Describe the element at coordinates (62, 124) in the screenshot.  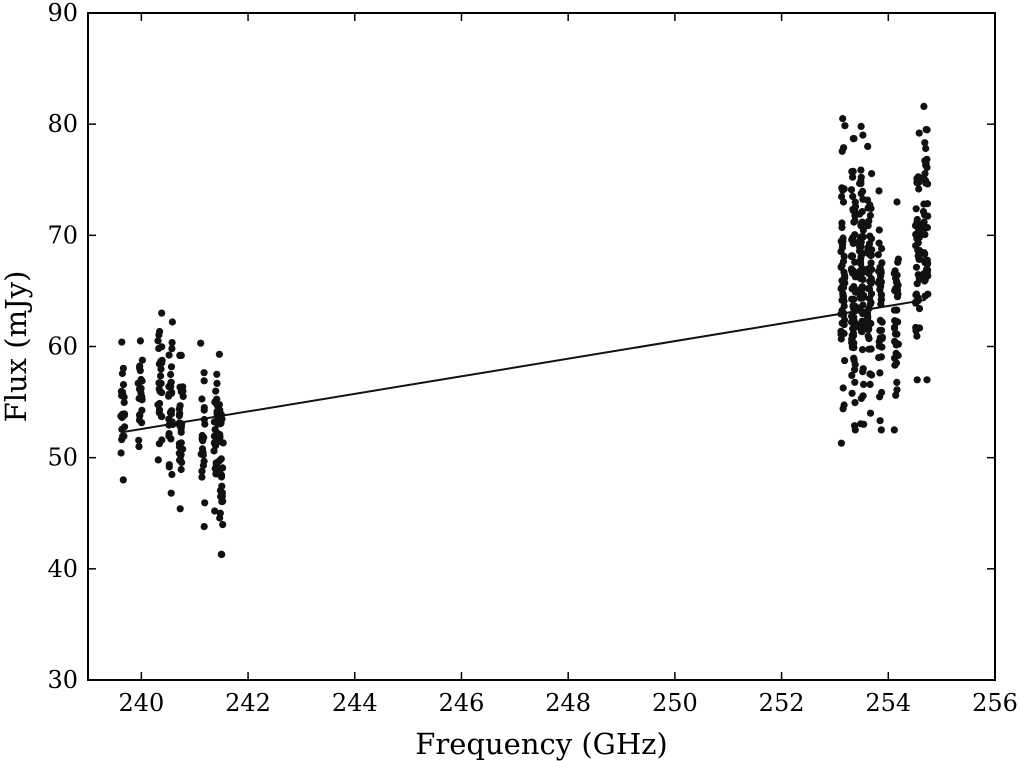
I see `y-tick-label: 80` at that location.